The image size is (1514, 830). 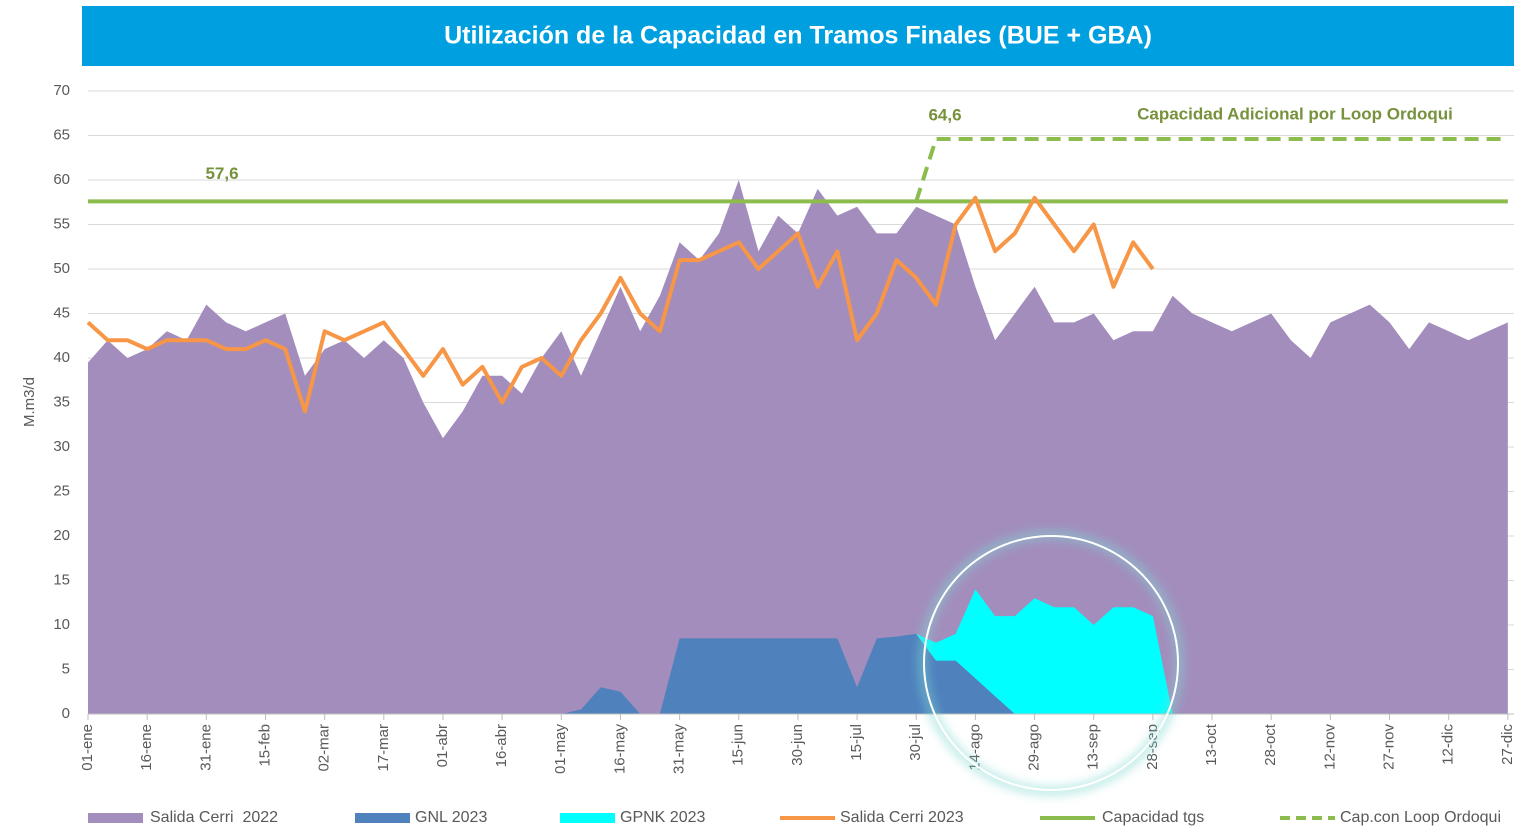 I want to click on x-tick-label: 12-nov, so click(x=1329, y=747).